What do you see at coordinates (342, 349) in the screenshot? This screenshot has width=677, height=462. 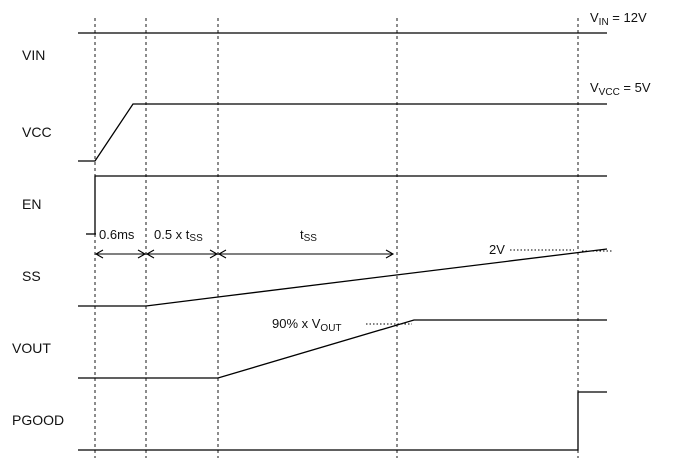 I see `waveform-vout` at bounding box center [342, 349].